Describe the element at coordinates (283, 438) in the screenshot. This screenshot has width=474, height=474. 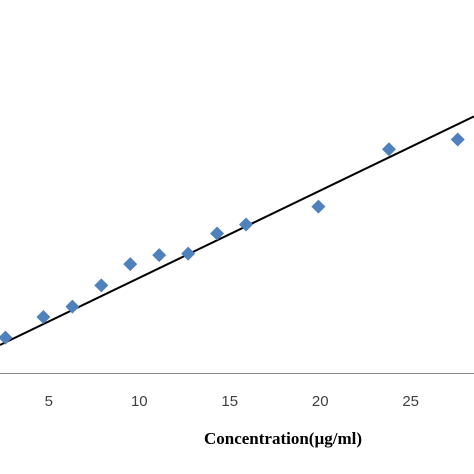
I see `x-axis-title: Concentration(µg/ml)` at that location.